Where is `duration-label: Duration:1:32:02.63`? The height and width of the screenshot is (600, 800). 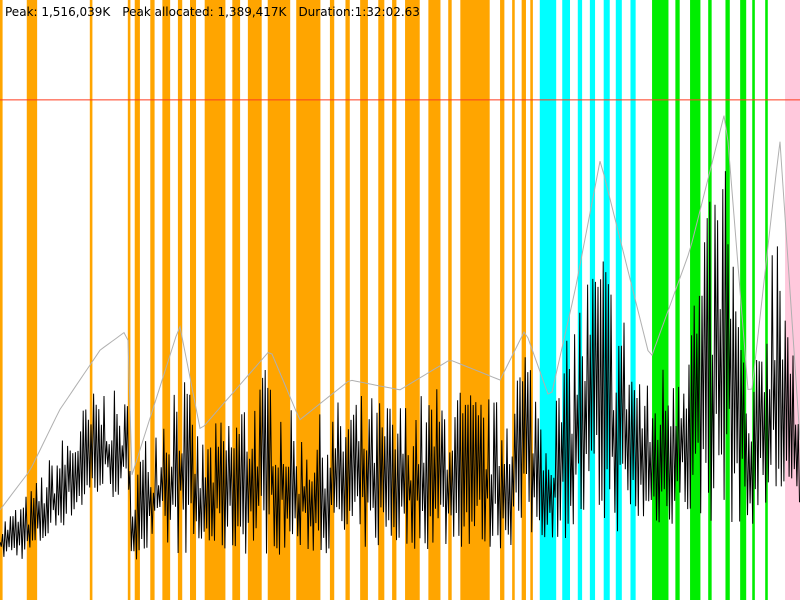
duration-label: Duration:1:32:02.63 is located at coordinates (359, 12).